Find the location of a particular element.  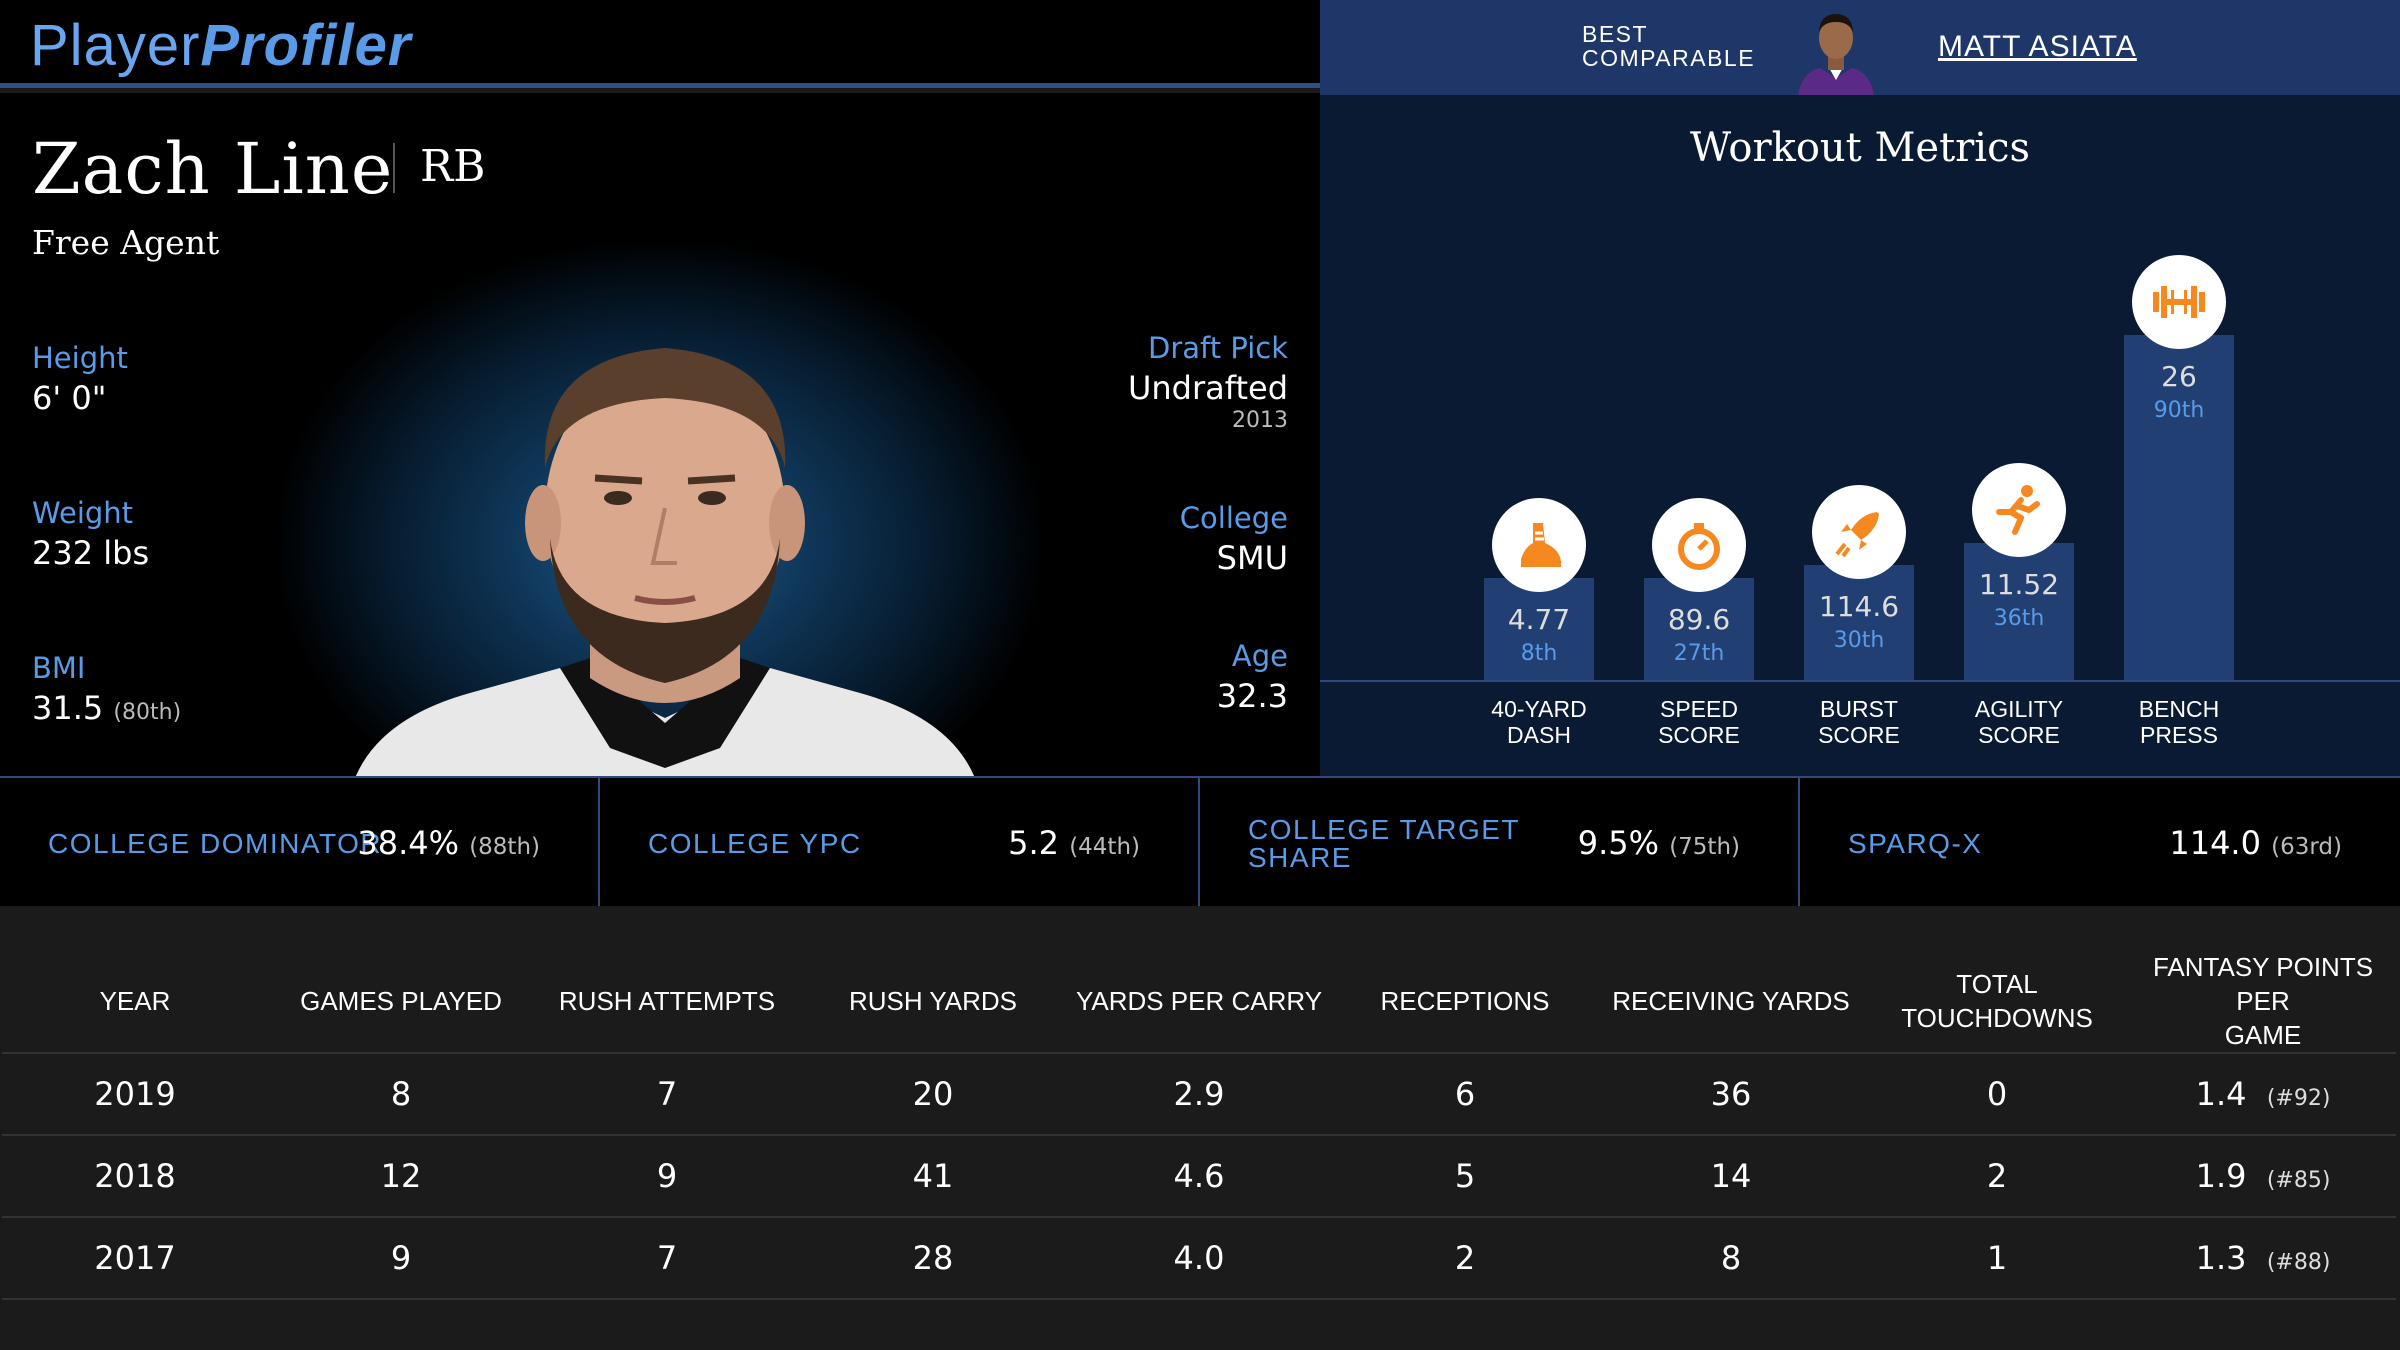

draft-stat: Draft Pick Undrafted 2013 is located at coordinates (1208, 381).